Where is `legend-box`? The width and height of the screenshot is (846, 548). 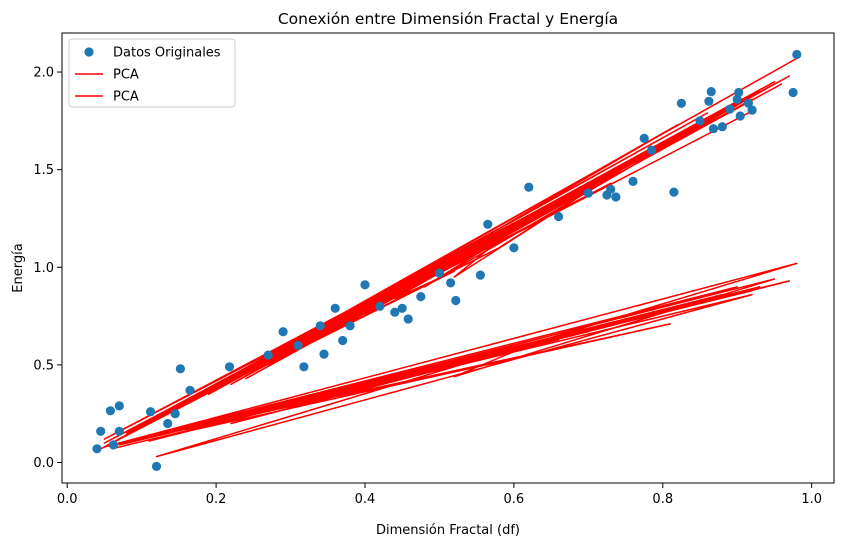 legend-box is located at coordinates (152, 73).